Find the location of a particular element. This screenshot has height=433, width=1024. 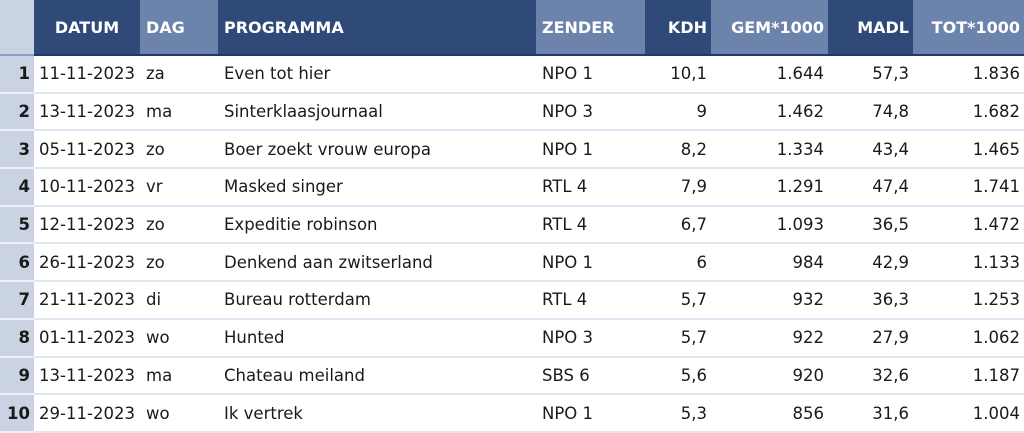

cell-tot: 1.004 is located at coordinates (968, 414).